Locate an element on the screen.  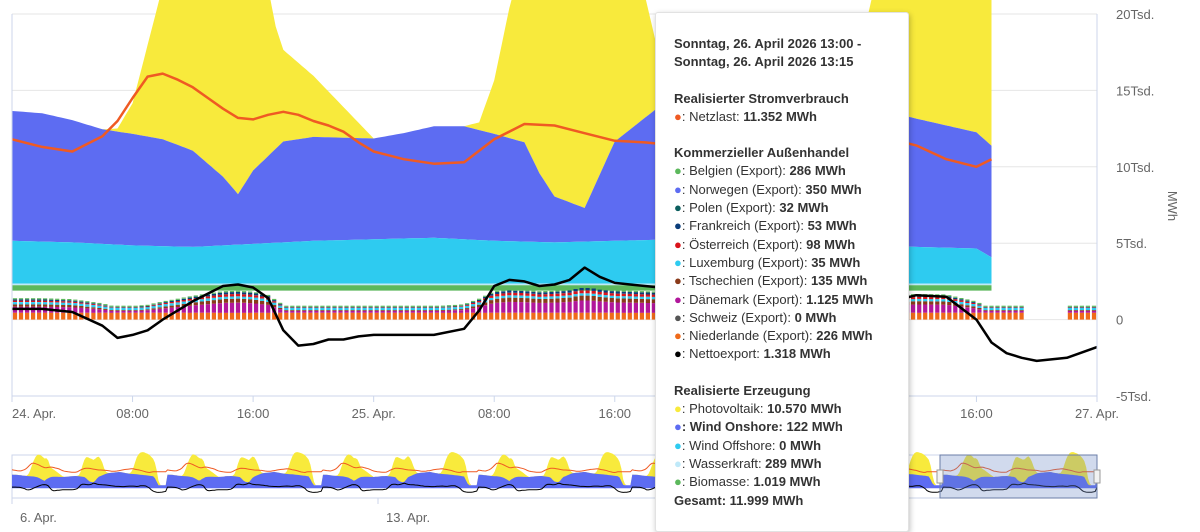
navigator-tick-label: 6. Apr. is located at coordinates (38, 517).